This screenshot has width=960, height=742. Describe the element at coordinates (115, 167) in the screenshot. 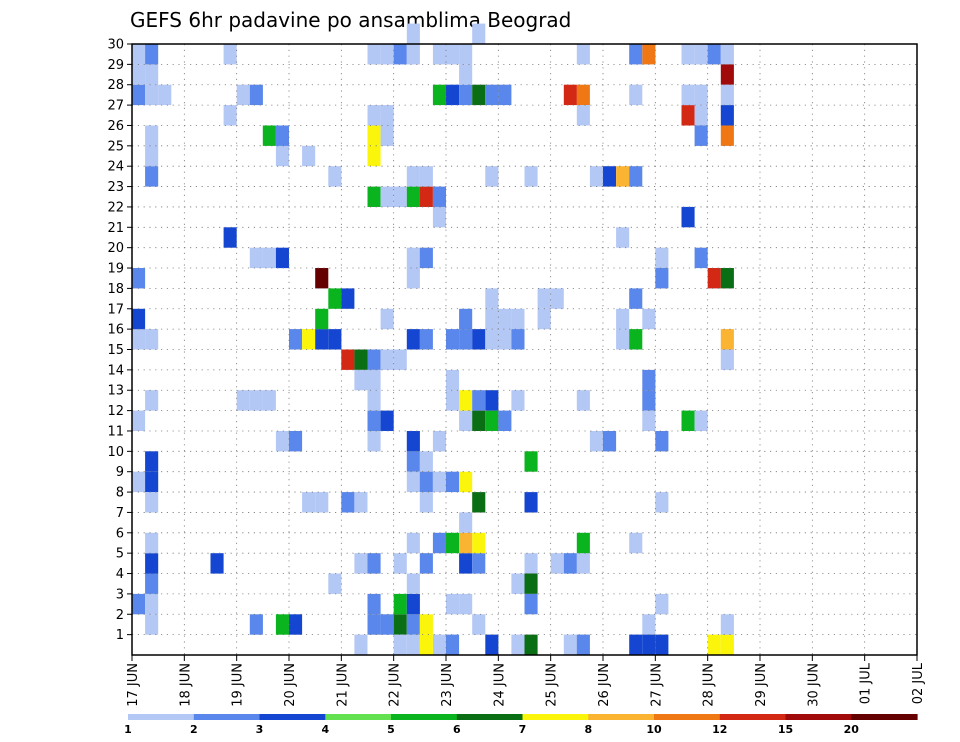

I see `y-tick-label: 24` at that location.